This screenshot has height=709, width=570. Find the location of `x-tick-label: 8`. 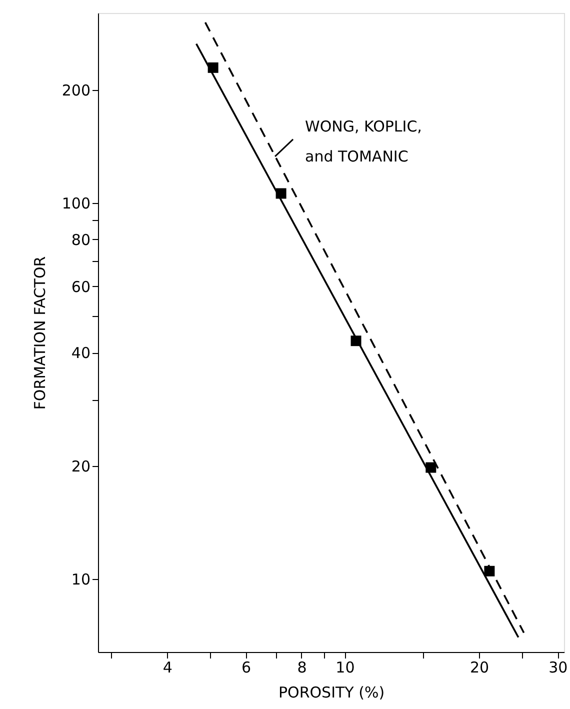

x-tick-label: 8 is located at coordinates (302, 667).